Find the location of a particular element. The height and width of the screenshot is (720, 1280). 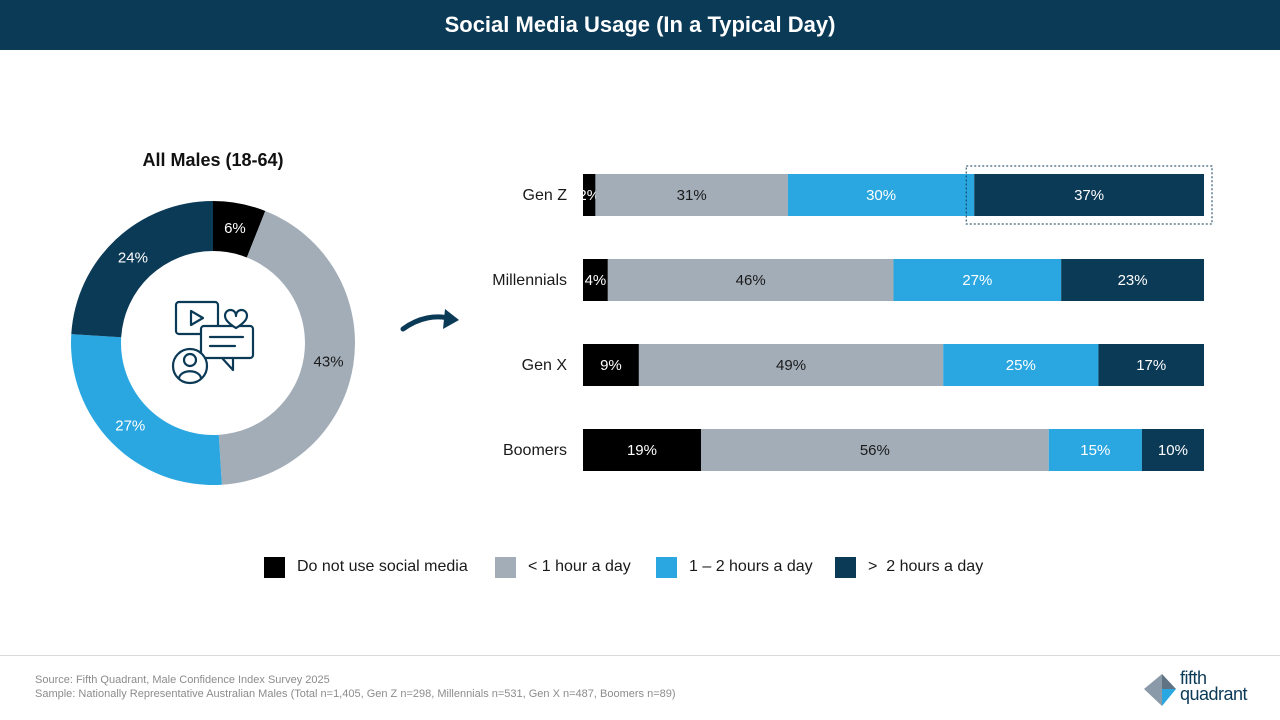

bar-label-none: 19% is located at coordinates (642, 450).